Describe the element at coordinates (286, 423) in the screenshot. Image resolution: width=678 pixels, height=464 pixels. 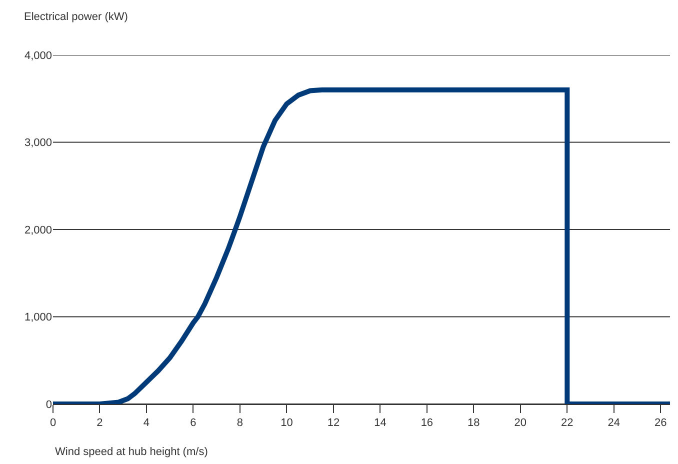
I see `x-tick-label: 10` at that location.